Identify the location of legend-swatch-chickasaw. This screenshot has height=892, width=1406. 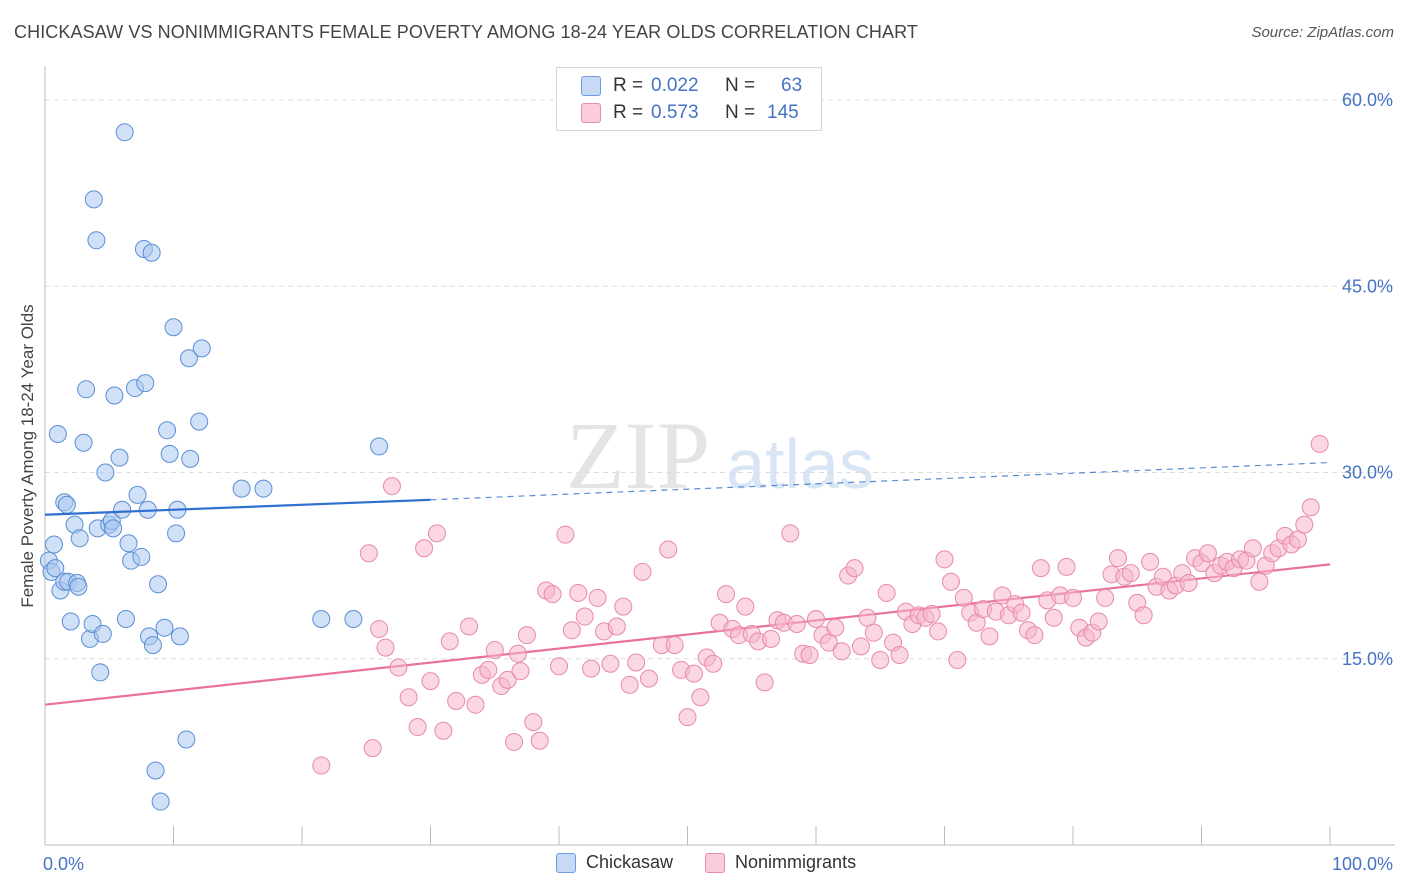
(566, 862).